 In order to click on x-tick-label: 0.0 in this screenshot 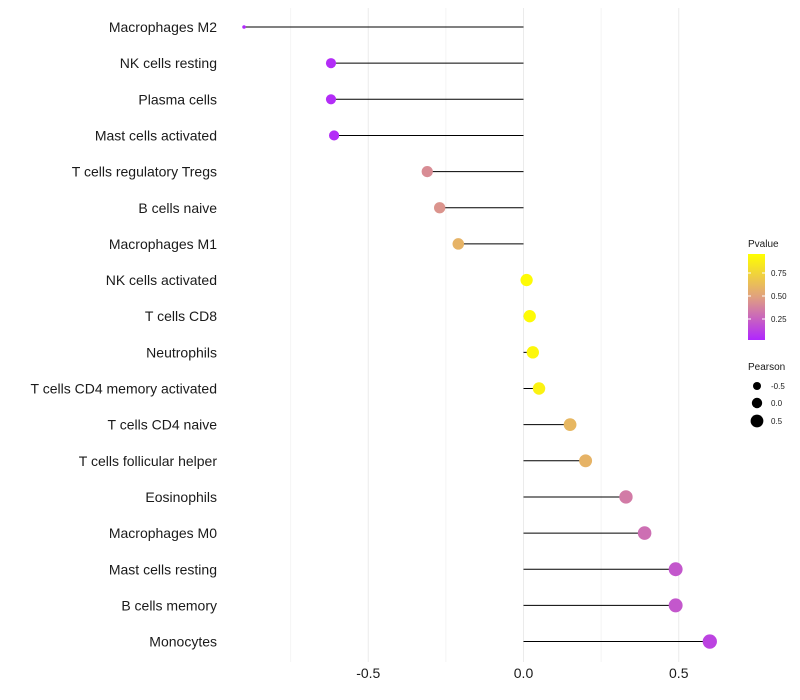, I will do `click(524, 673)`.